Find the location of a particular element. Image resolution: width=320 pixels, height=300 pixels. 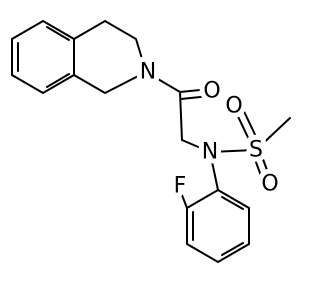

atom-label: S is located at coordinates (256, 150).